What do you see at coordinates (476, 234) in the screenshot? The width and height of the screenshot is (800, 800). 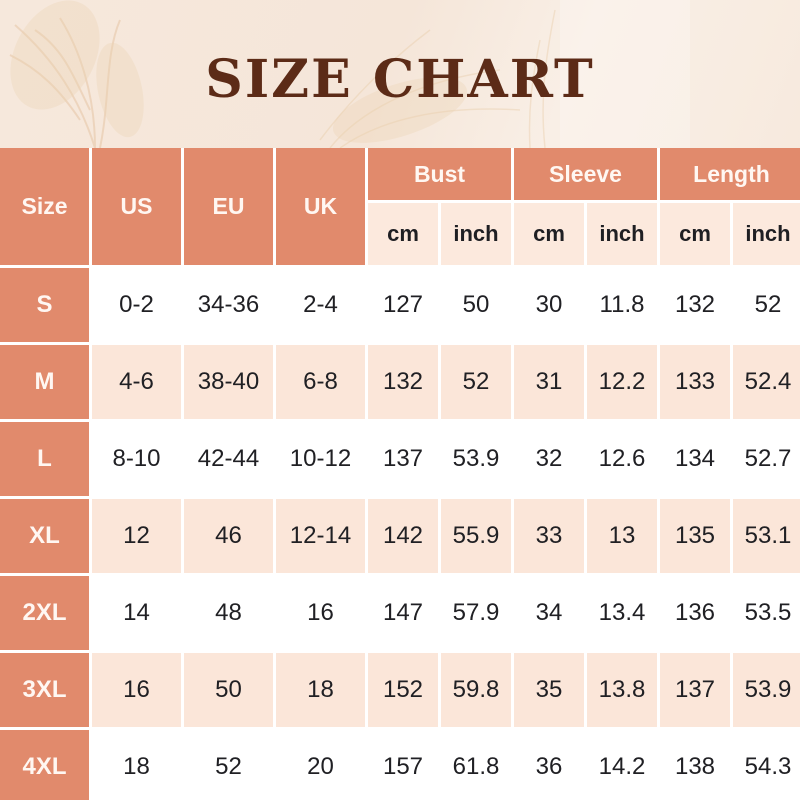 I see `header-bust-inch: inch` at bounding box center [476, 234].